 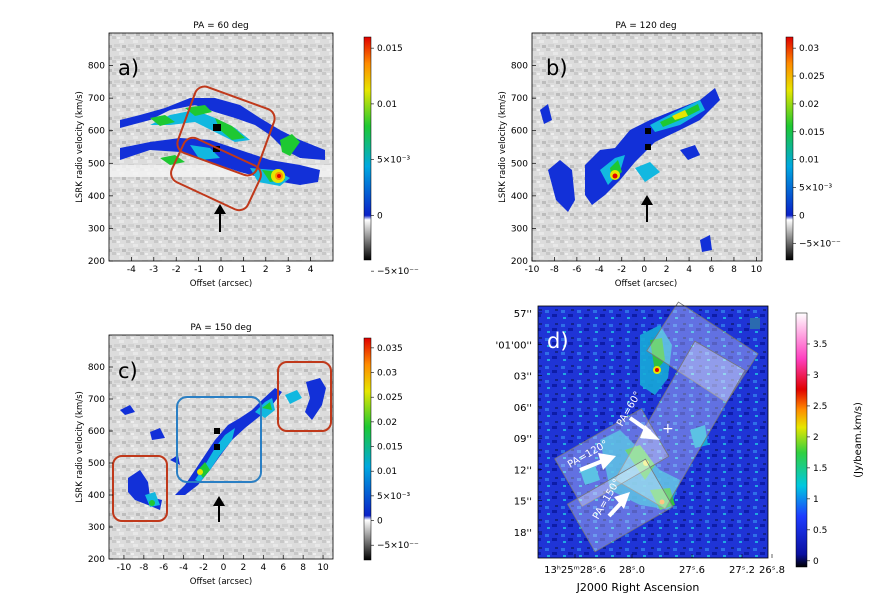 What do you see at coordinates (221, 582) in the screenshot?
I see `panel-c-xlabel: Offset (arcsec)` at bounding box center [221, 582].